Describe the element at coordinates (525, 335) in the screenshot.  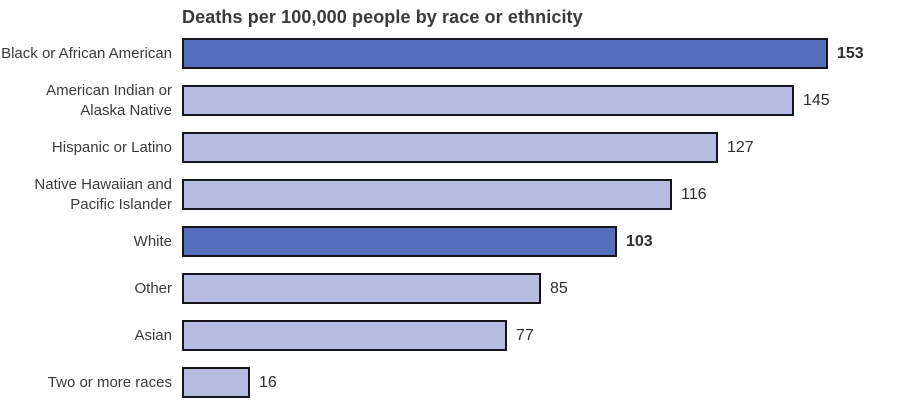
I see `value-label: 77` at that location.